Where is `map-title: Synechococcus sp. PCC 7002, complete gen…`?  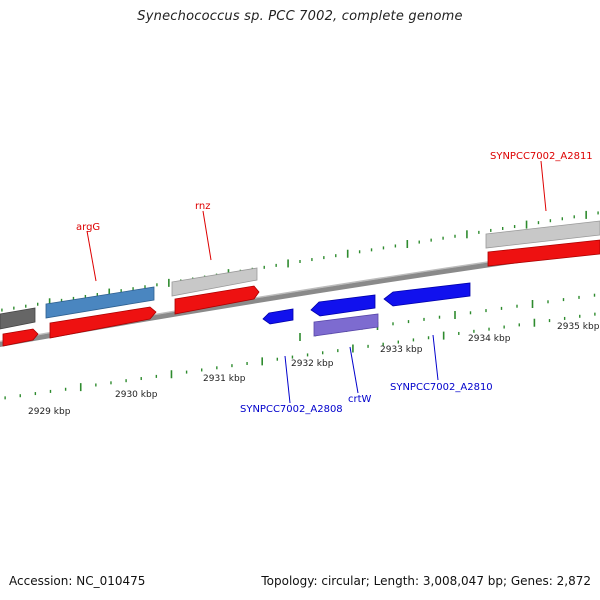
map-title: Synechococcus sp. PCC 7002, complete gen… is located at coordinates (300, 16).